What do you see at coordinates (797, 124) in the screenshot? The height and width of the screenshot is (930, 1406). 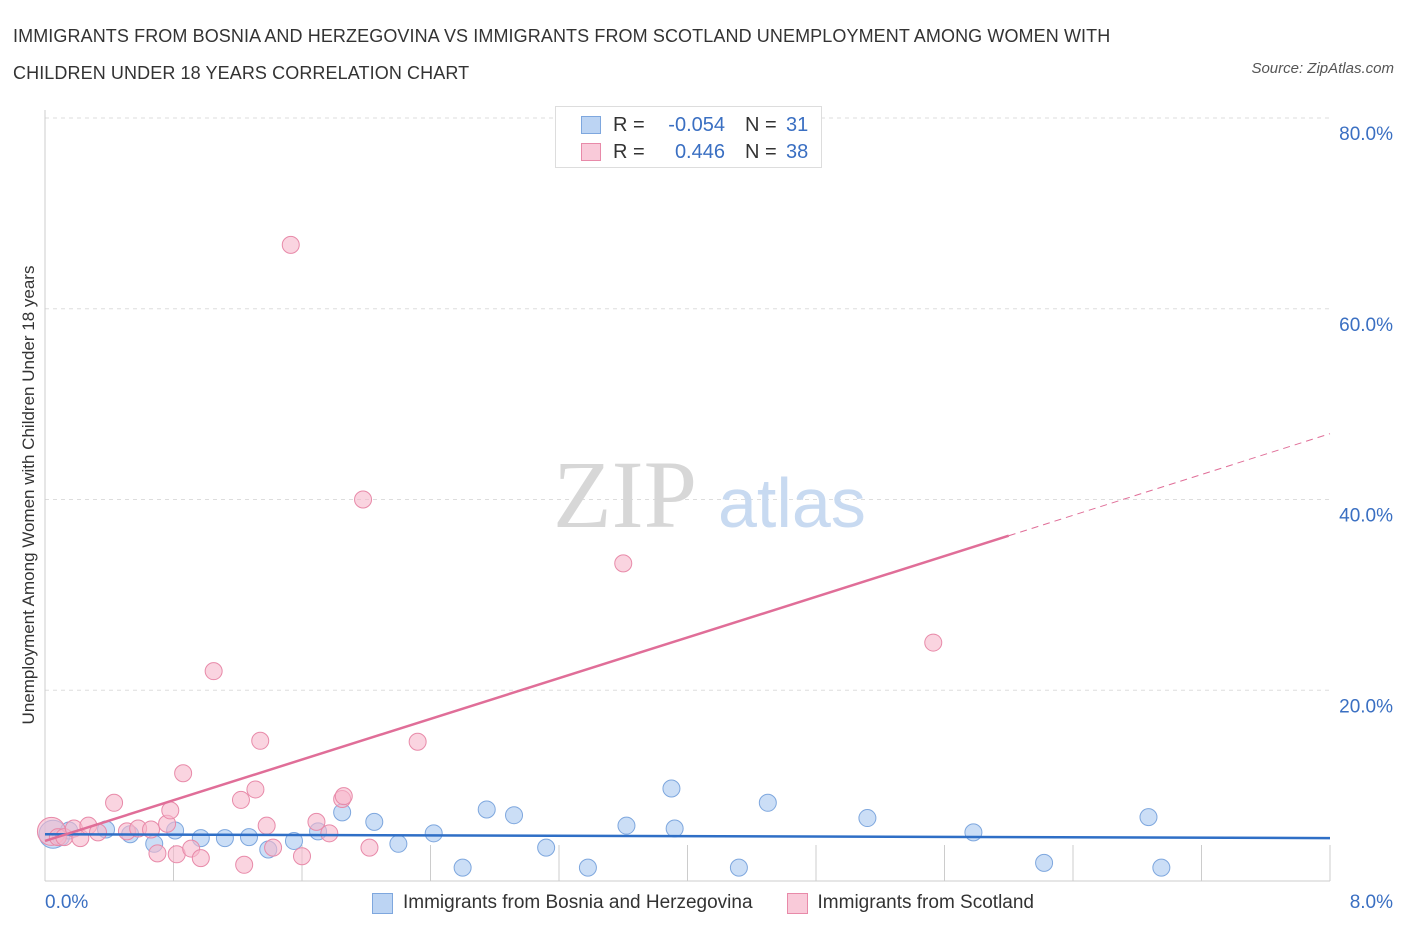 I see `legend-n-value: 31` at bounding box center [797, 124].